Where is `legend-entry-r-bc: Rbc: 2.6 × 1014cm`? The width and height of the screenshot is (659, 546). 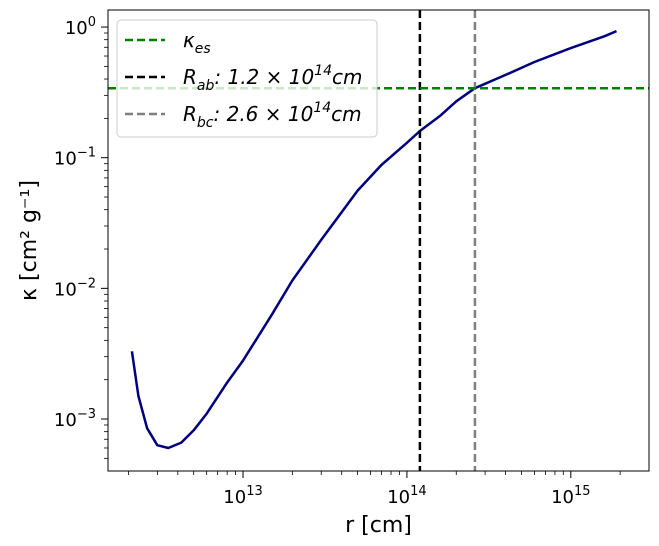 legend-entry-r-bc: Rbc: 2.6 × 1014cm is located at coordinates (243, 115).